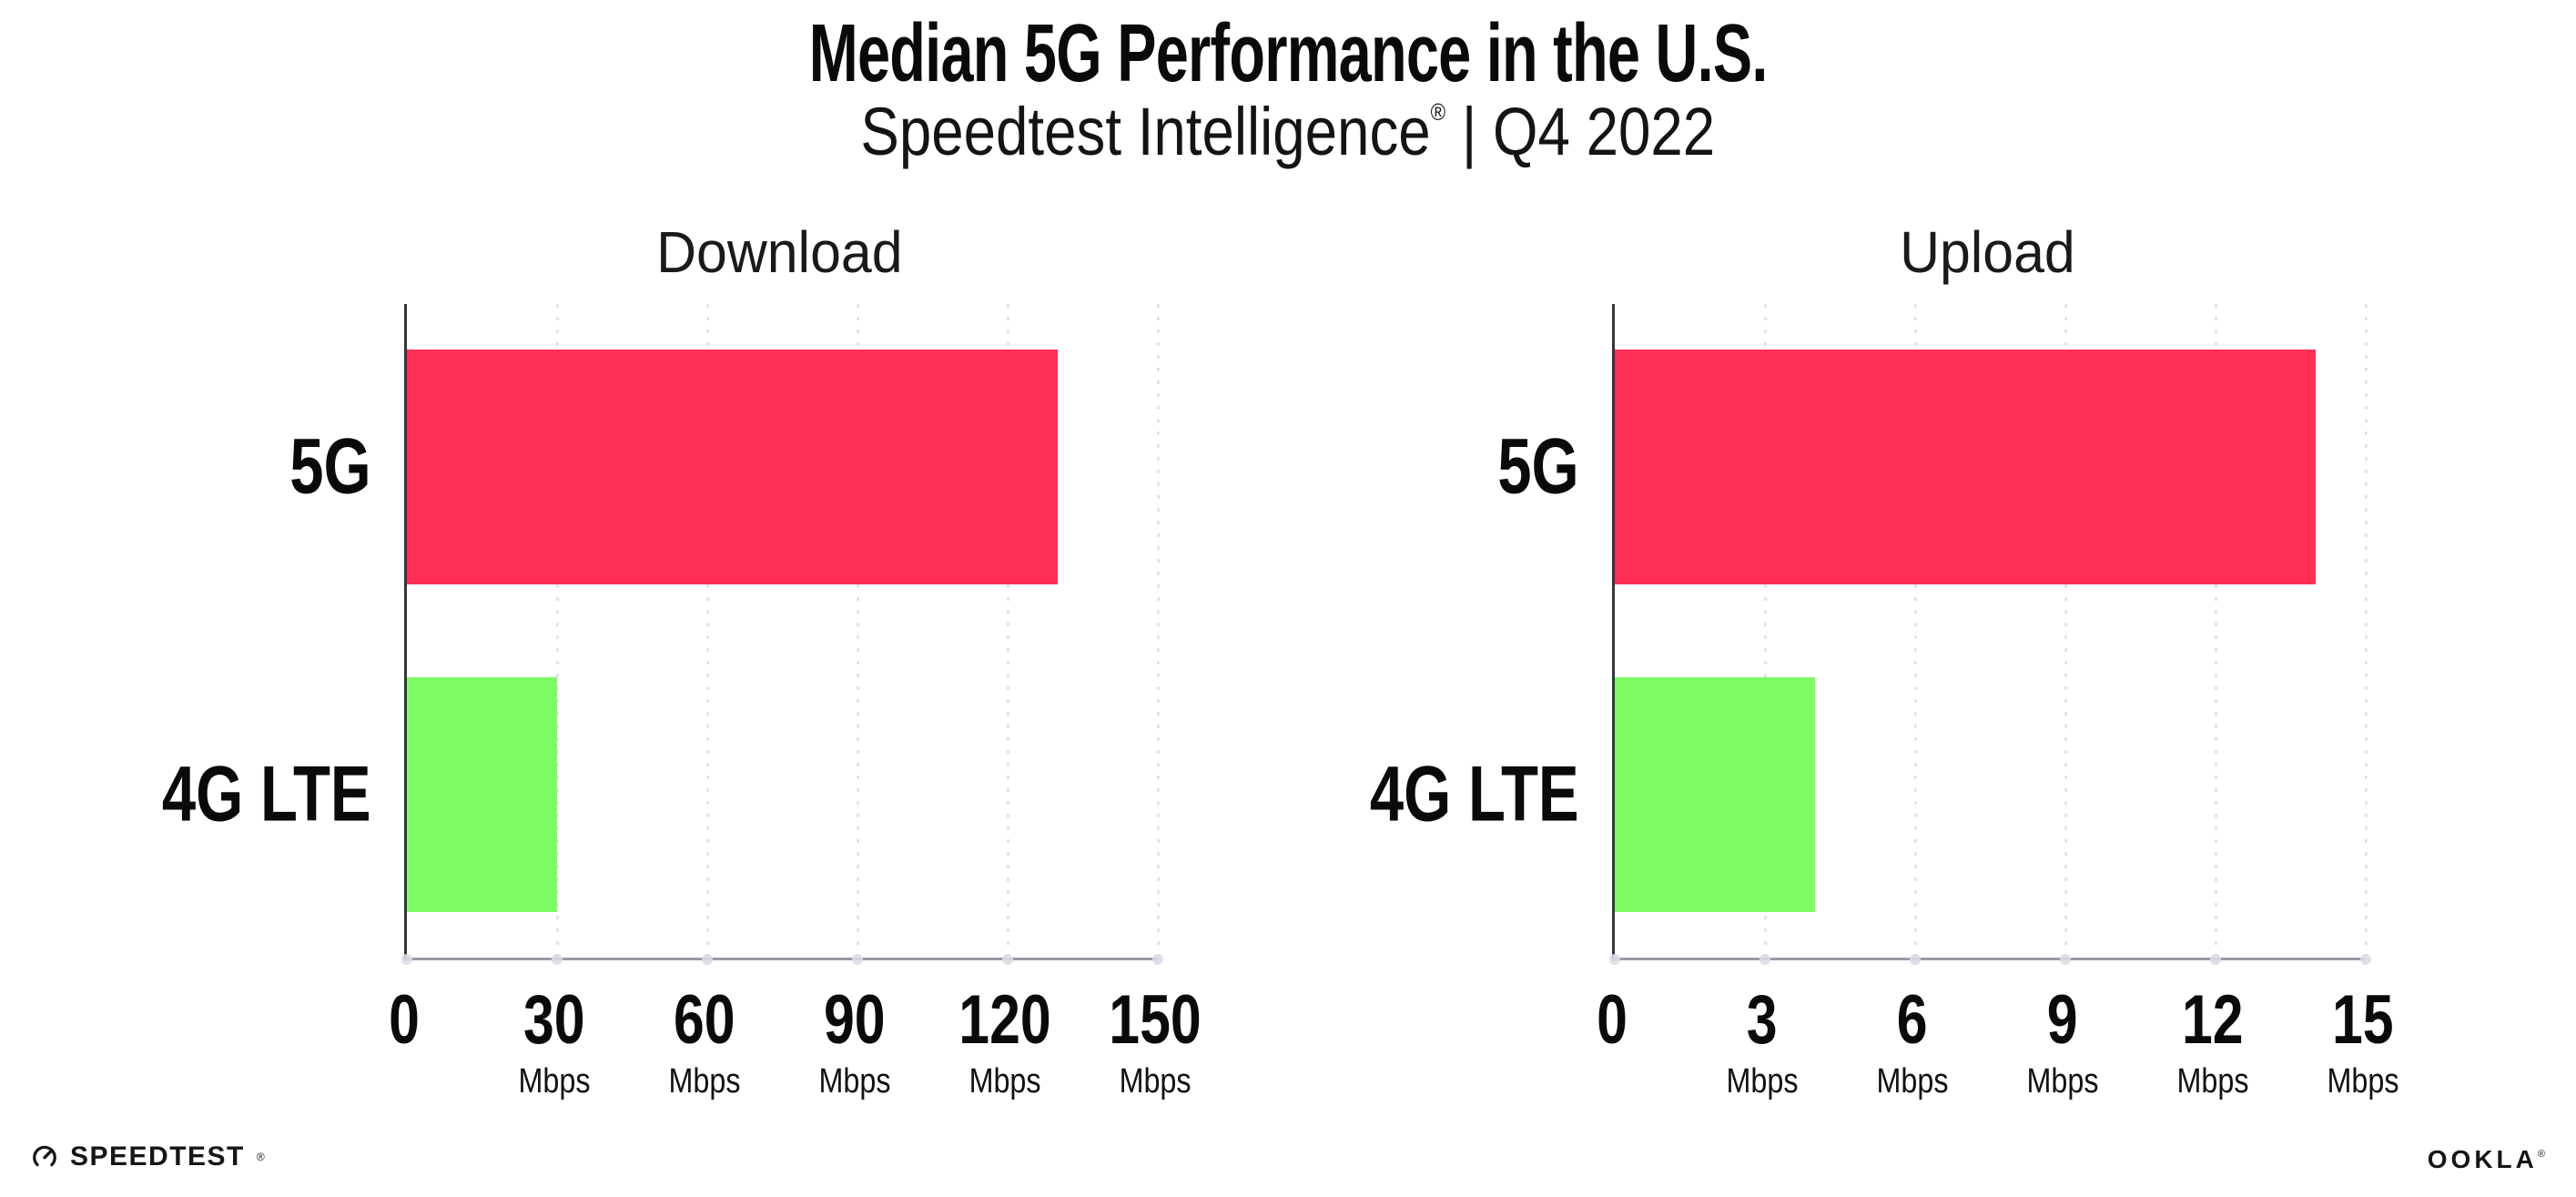 The width and height of the screenshot is (2576, 1197). Describe the element at coordinates (44, 1157) in the screenshot. I see `speedtest-gauge-icon` at that location.